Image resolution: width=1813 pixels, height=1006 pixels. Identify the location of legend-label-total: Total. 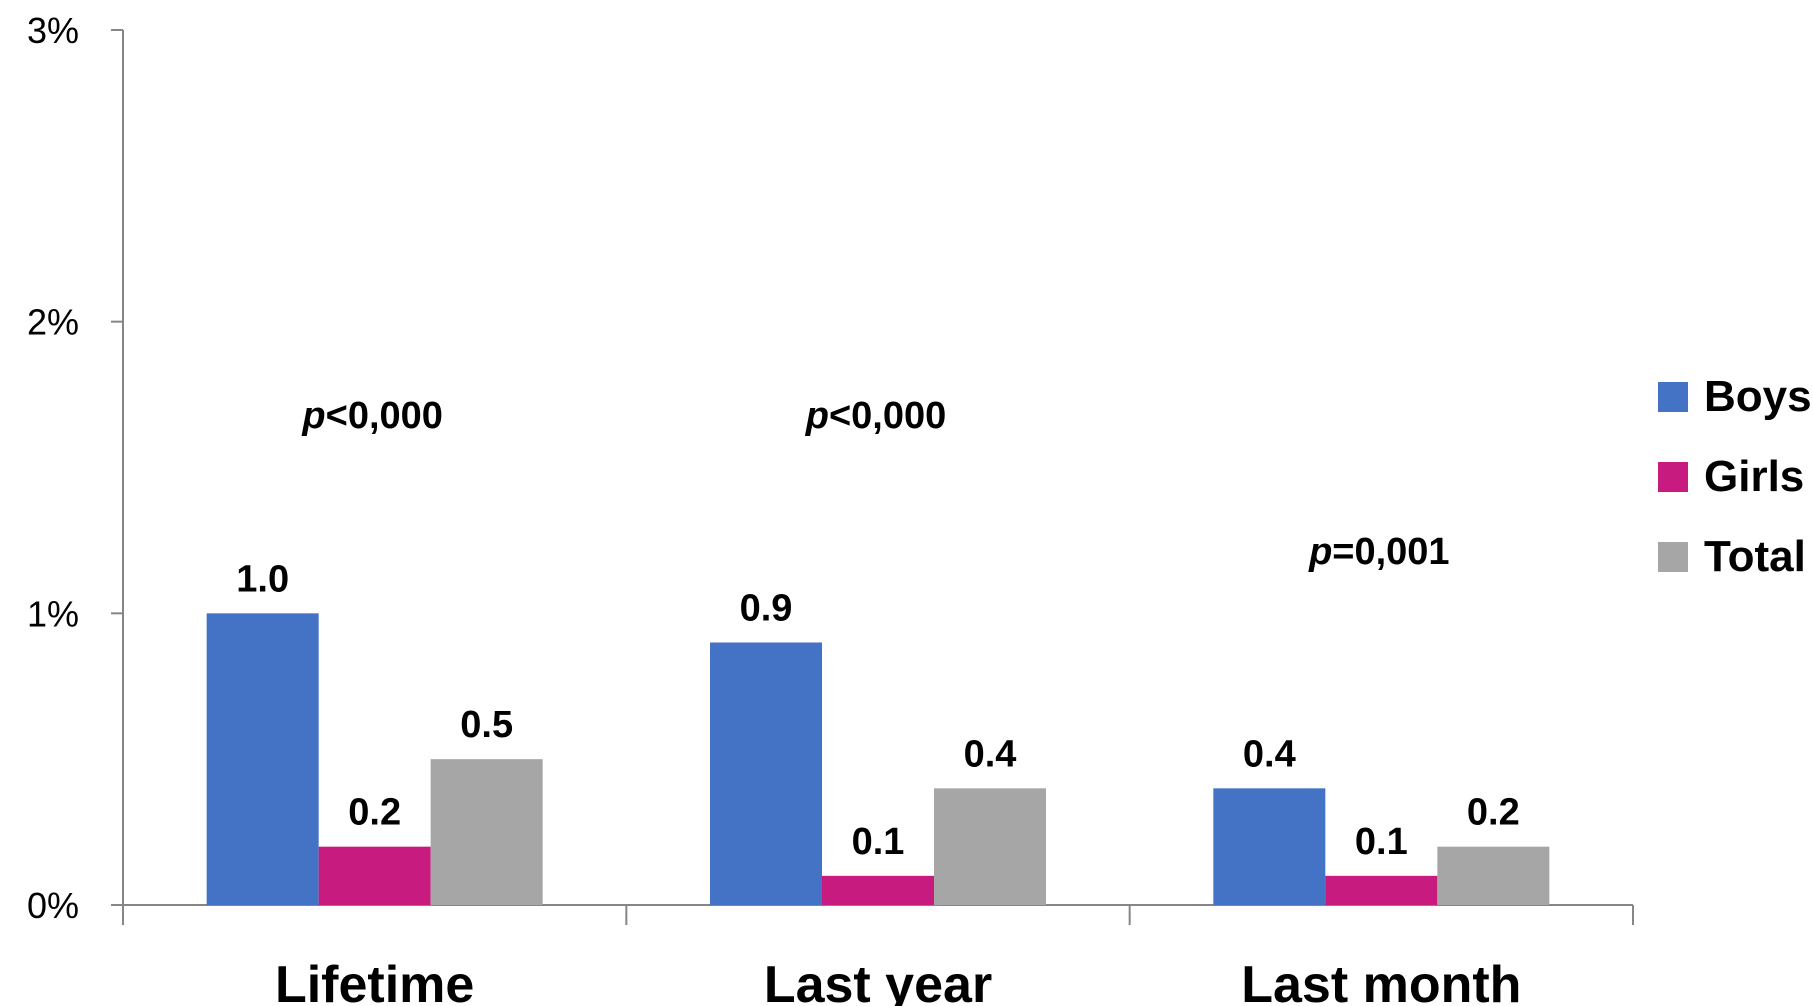
(1755, 556).